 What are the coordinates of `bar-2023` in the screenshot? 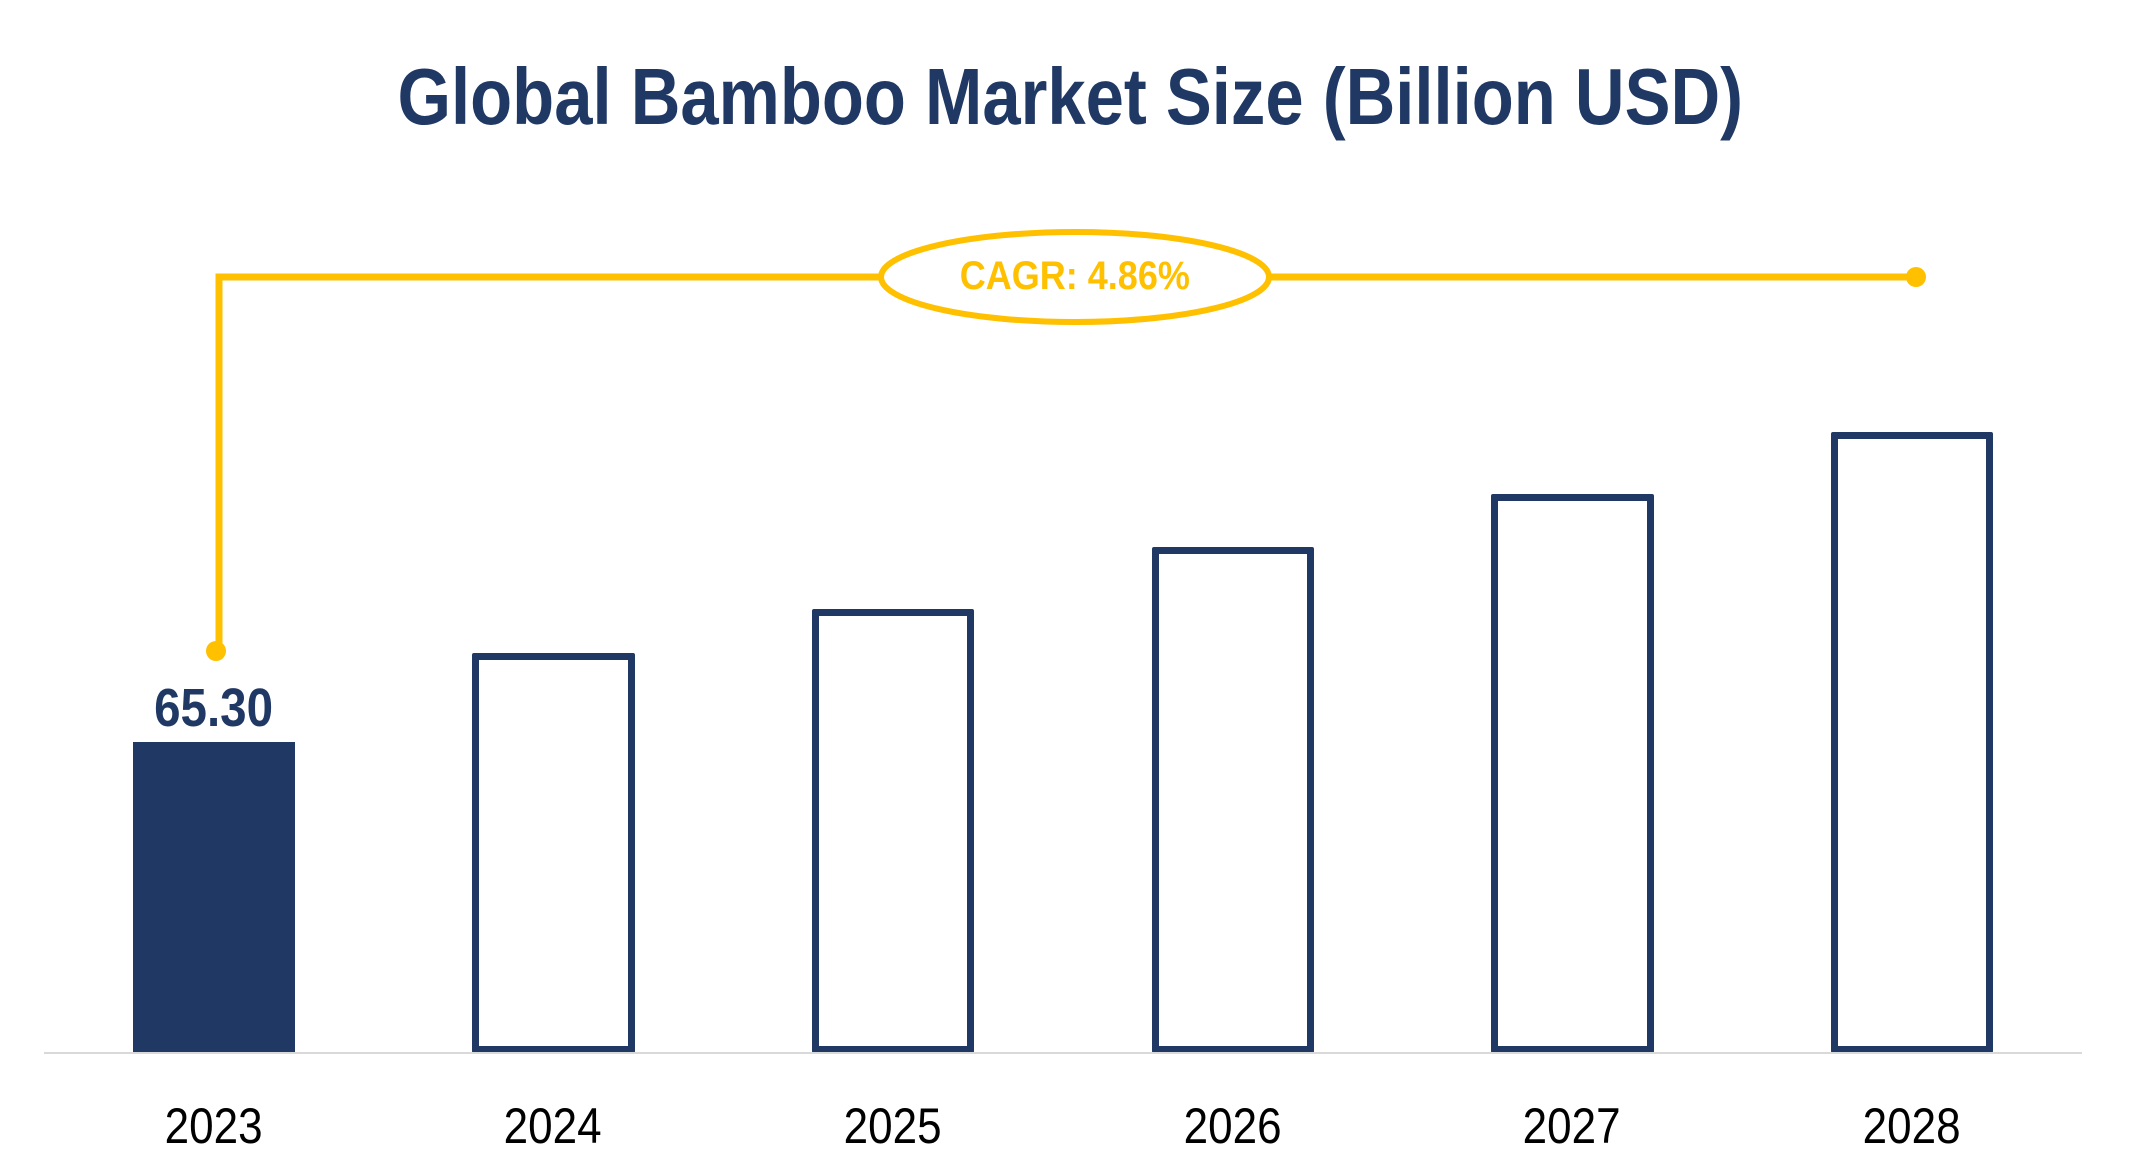 It's located at (214, 897).